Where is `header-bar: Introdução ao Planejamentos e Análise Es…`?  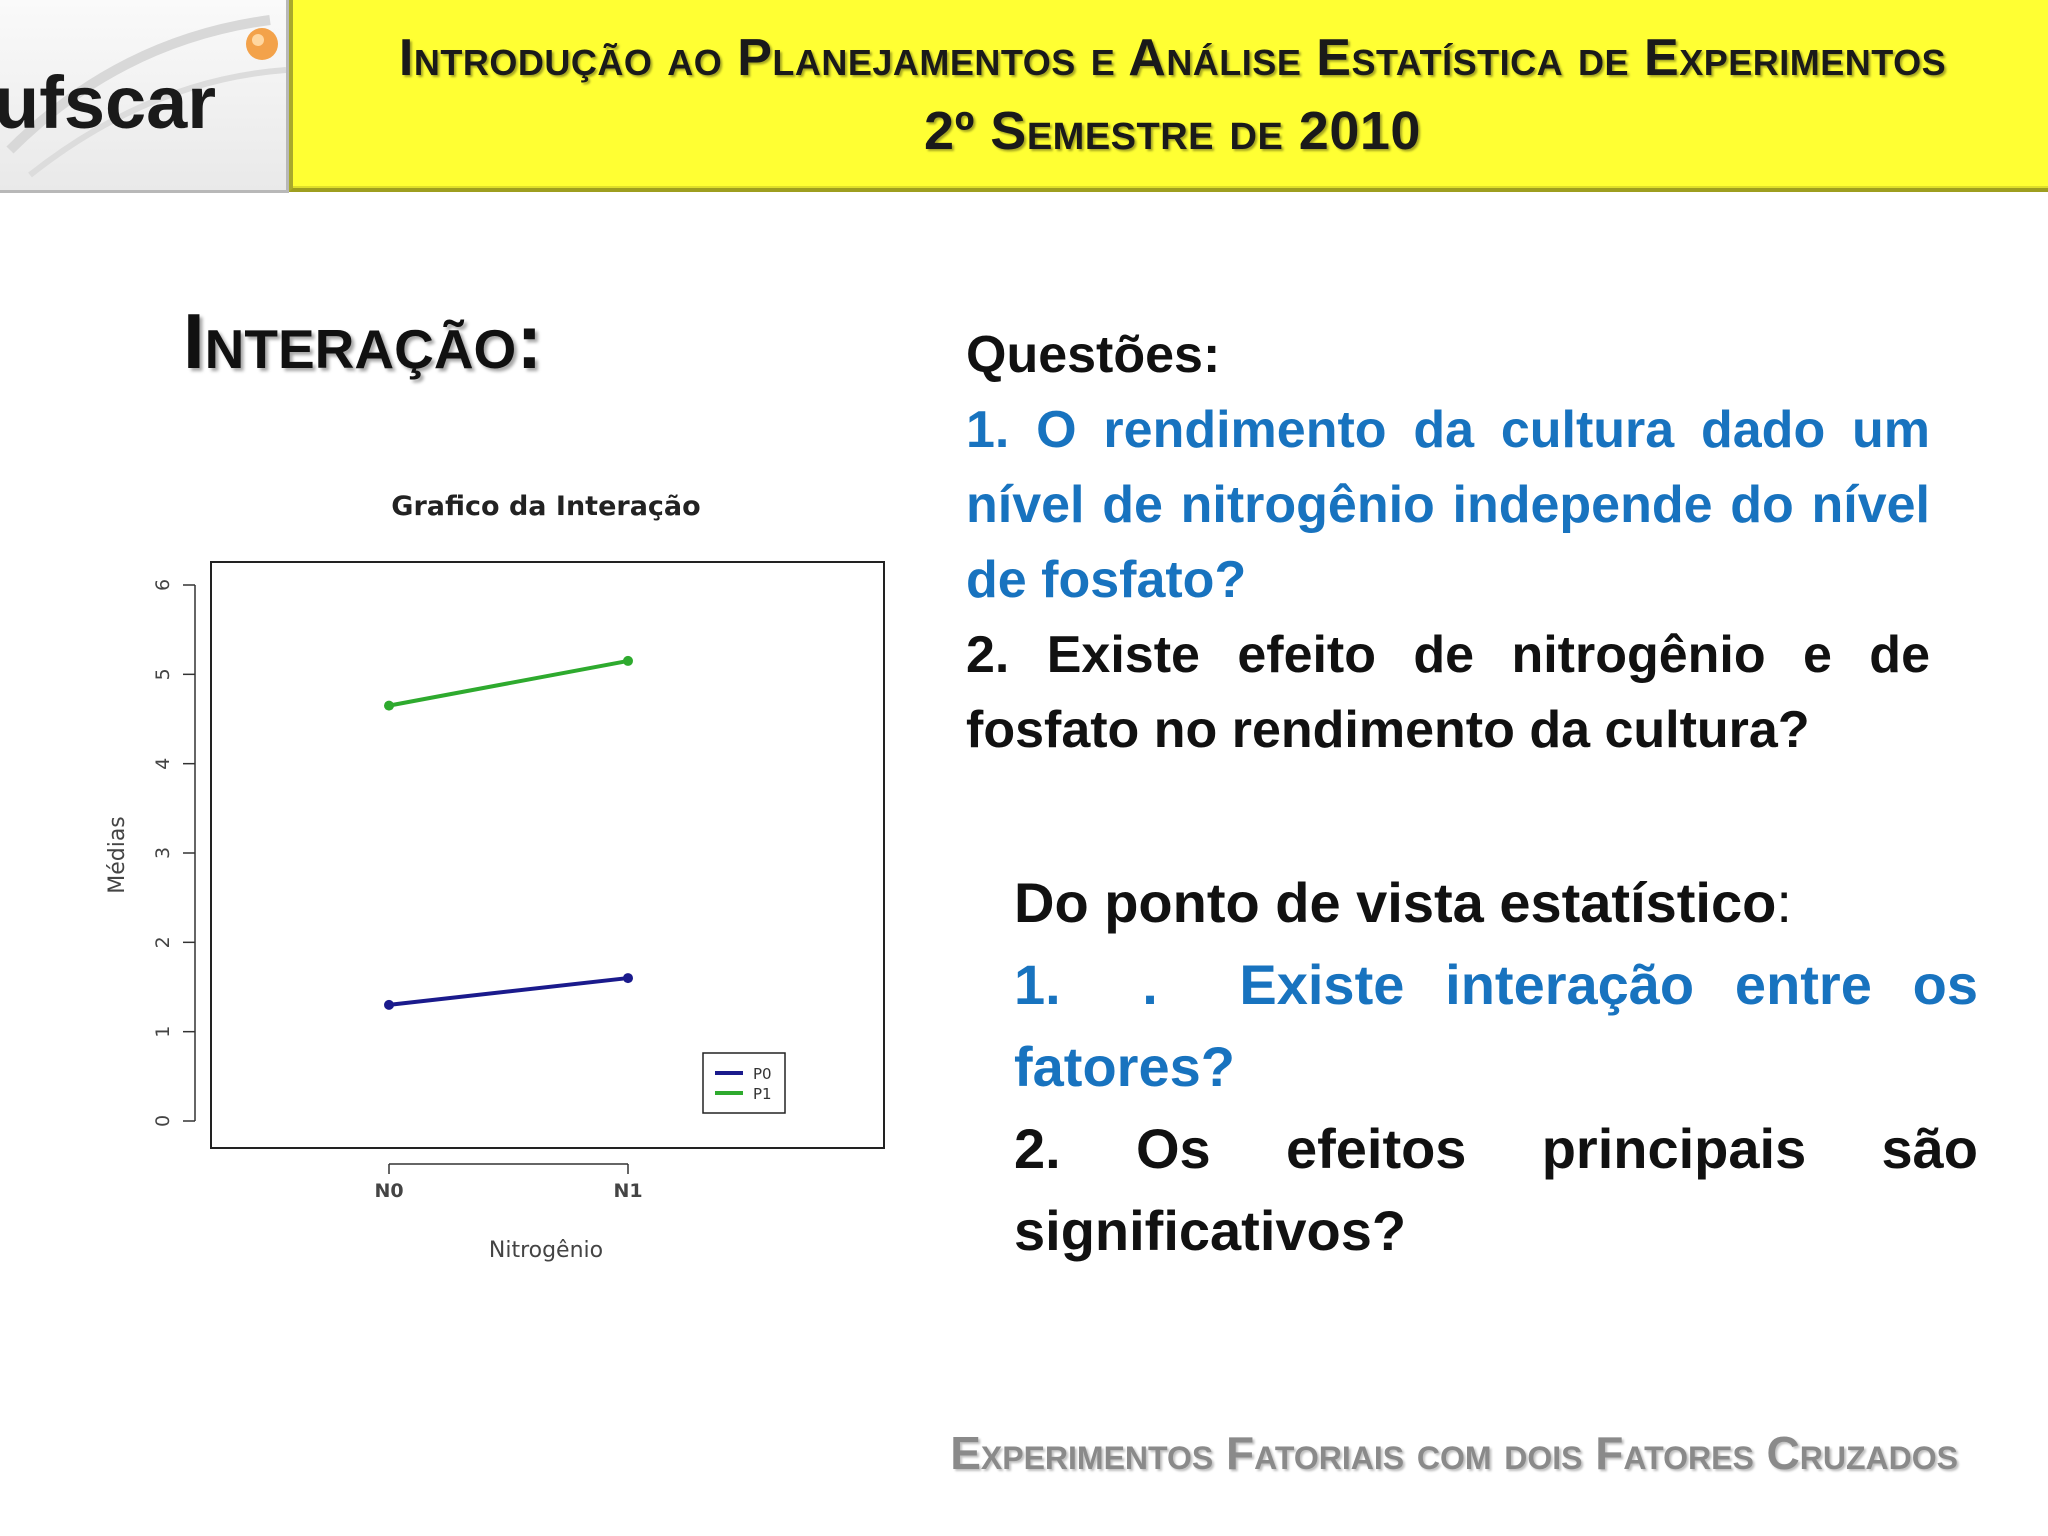 header-bar: Introdução ao Planejamentos e Análise Es… is located at coordinates (1168, 96).